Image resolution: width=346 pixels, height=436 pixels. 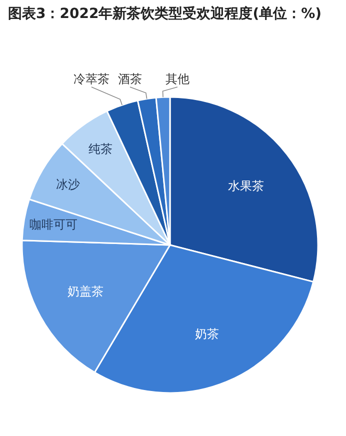 I want to click on slice-label: 咖啡可可, so click(x=53, y=225).